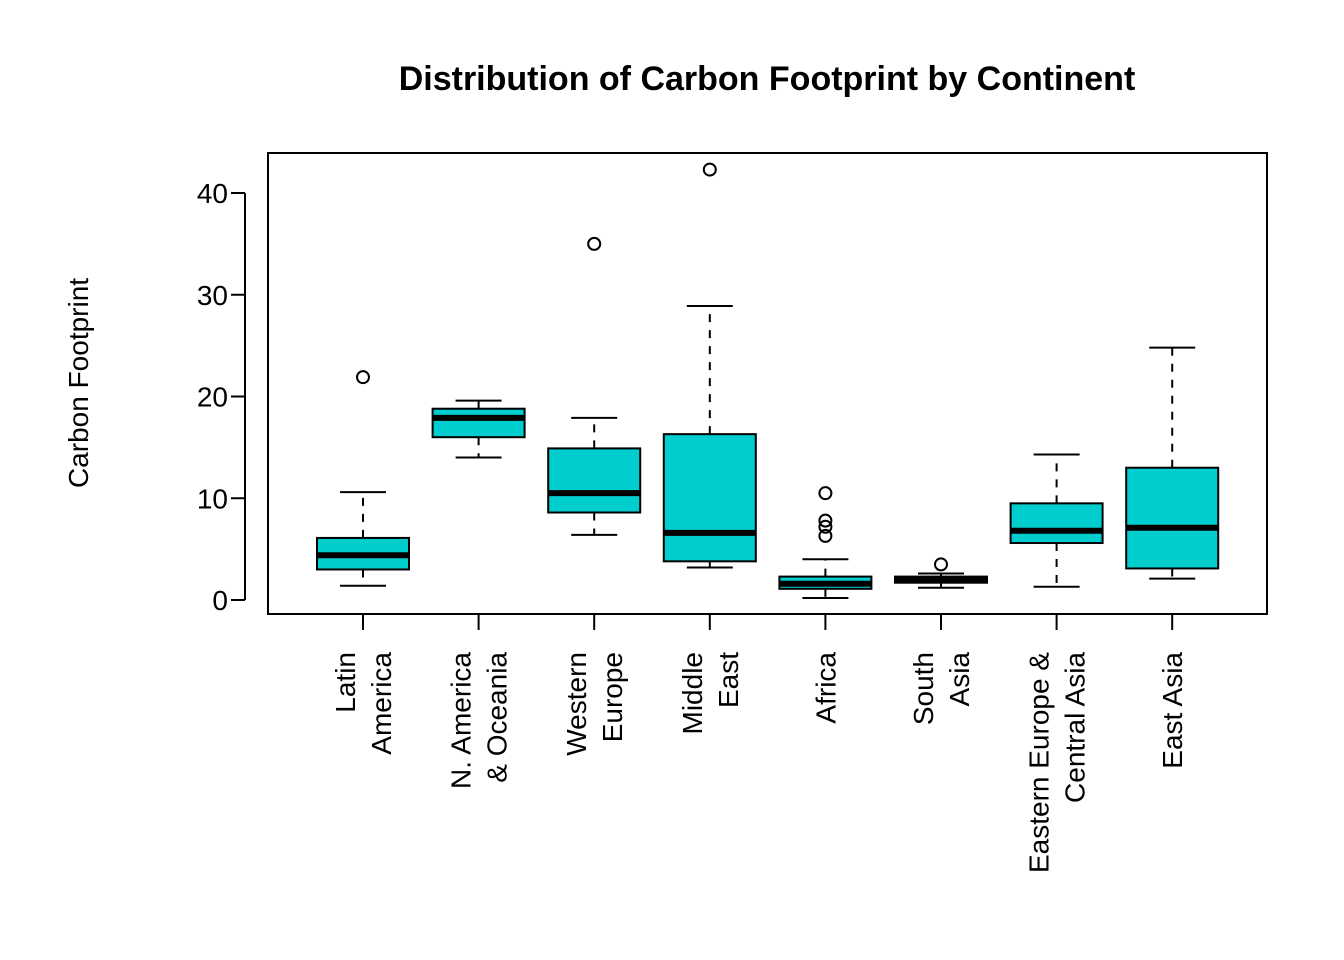 The height and width of the screenshot is (960, 1344). I want to click on y-axis-label: Carbon Footprint, so click(78, 383).